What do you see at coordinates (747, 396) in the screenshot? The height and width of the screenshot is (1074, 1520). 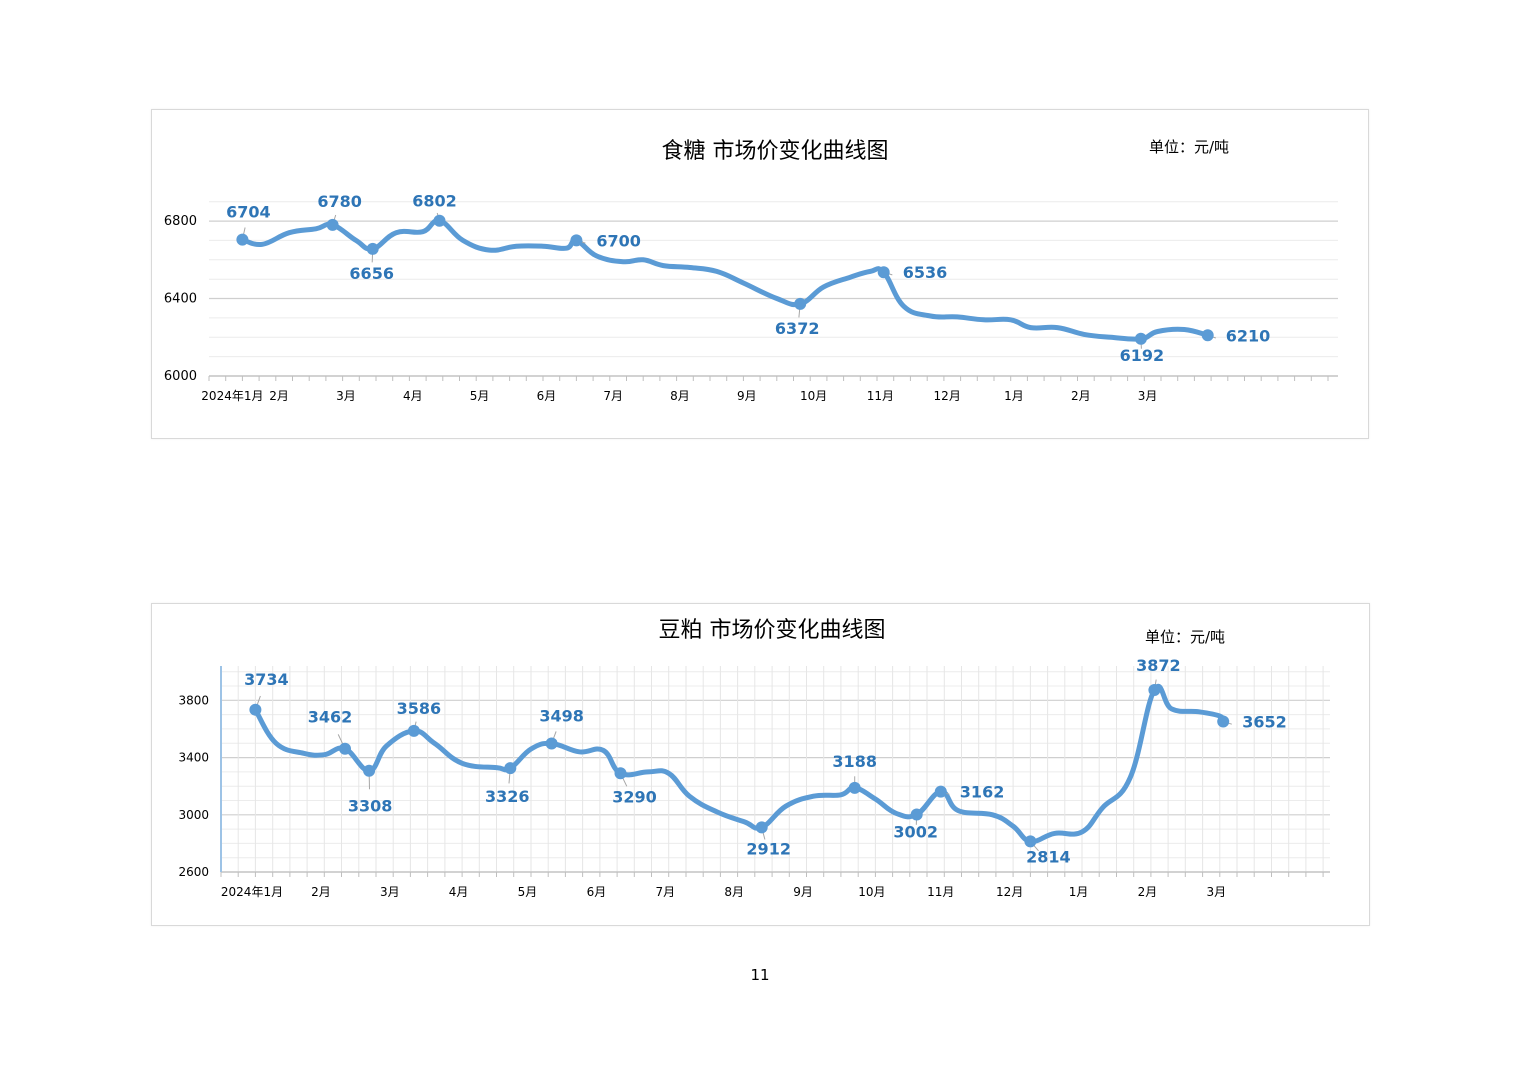 I see `sugar-x-tick-label: 9月` at bounding box center [747, 396].